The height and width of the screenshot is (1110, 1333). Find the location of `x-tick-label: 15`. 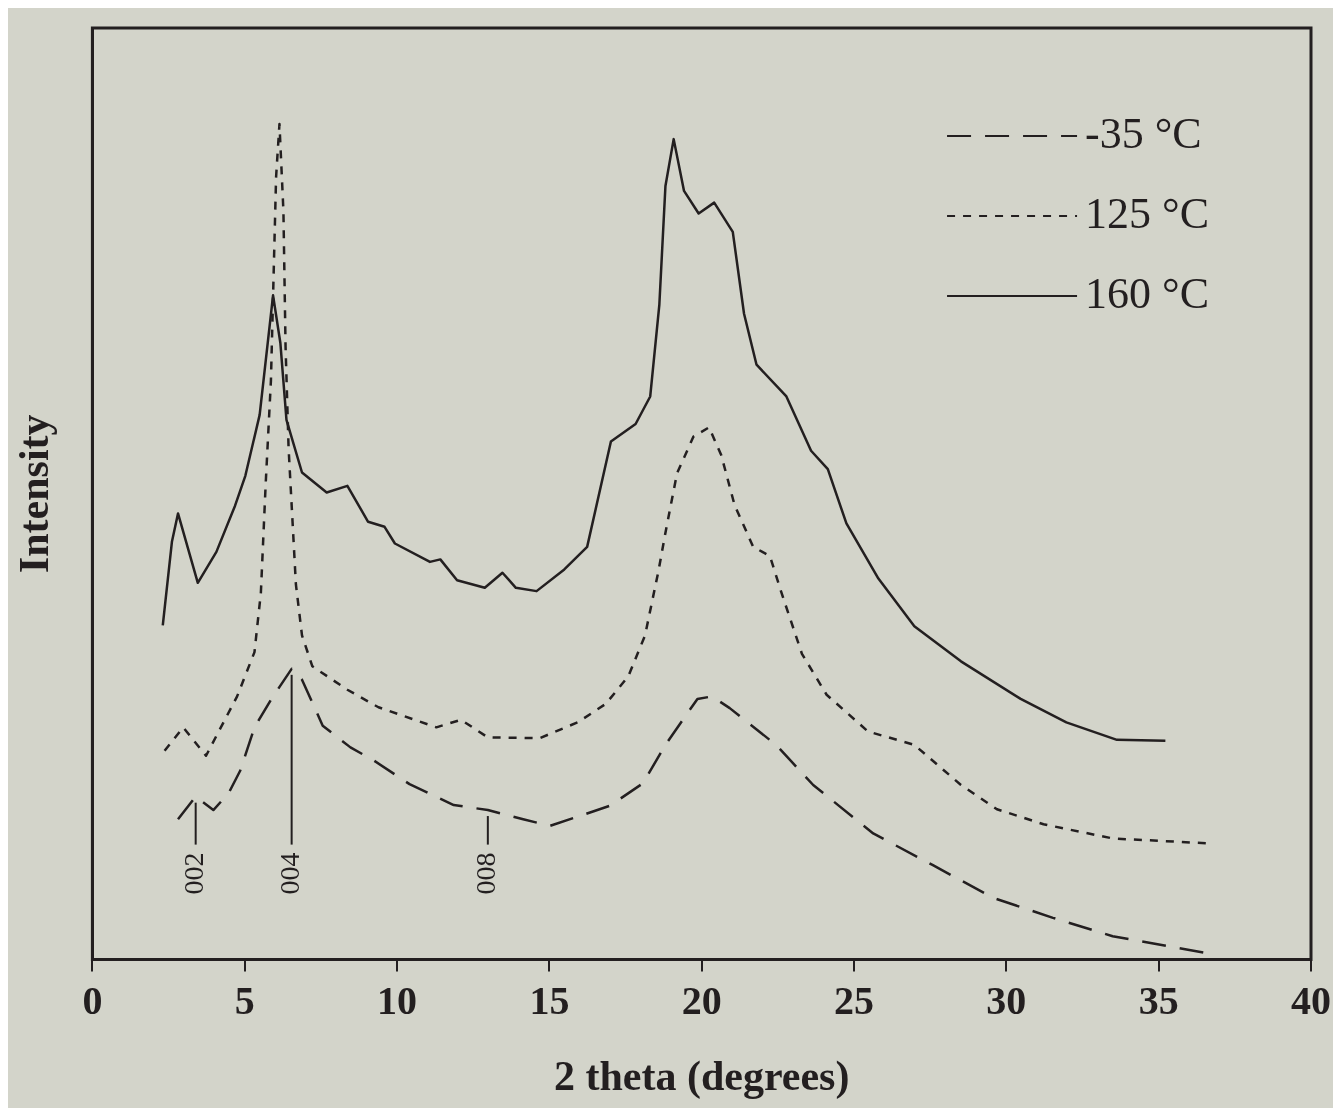

x-tick-label: 15 is located at coordinates (549, 1000).